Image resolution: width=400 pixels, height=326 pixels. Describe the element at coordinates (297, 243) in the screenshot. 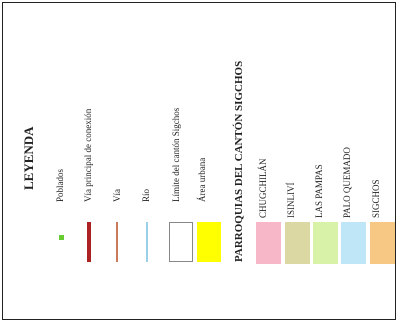

I see `isinlivi-swatch` at that location.